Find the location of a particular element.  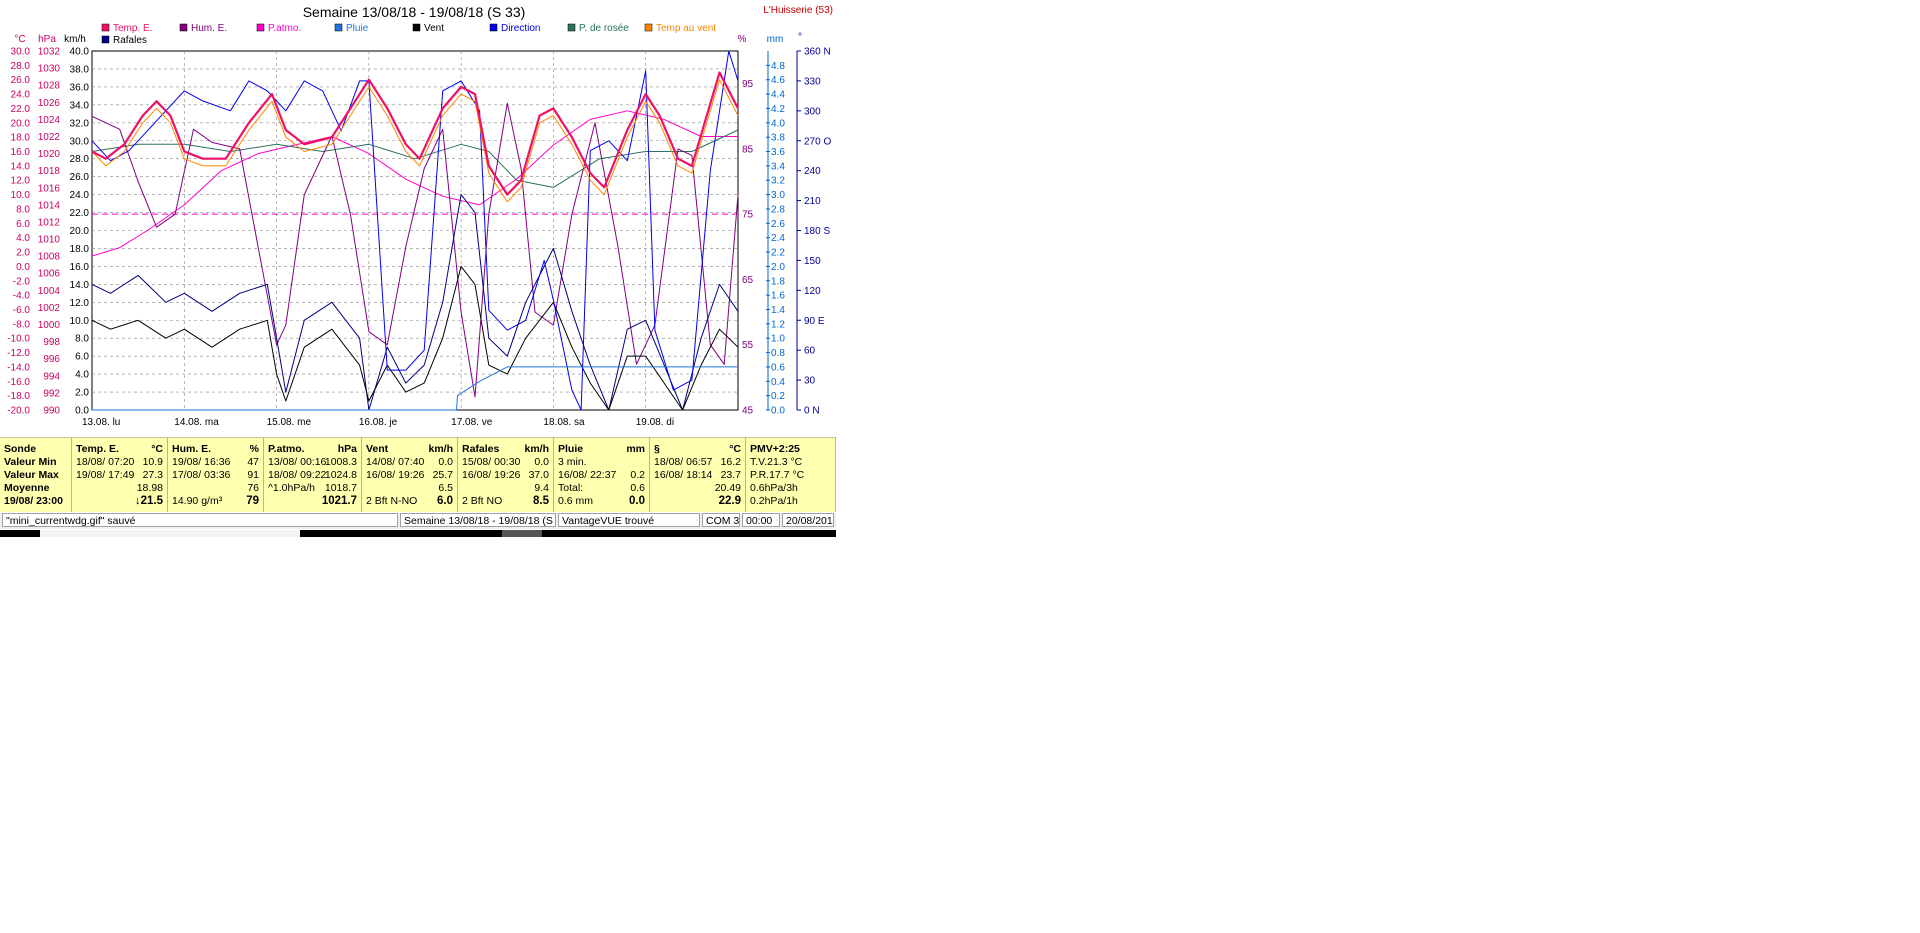

pressure-tick-label: 1032 is located at coordinates (49, 52).